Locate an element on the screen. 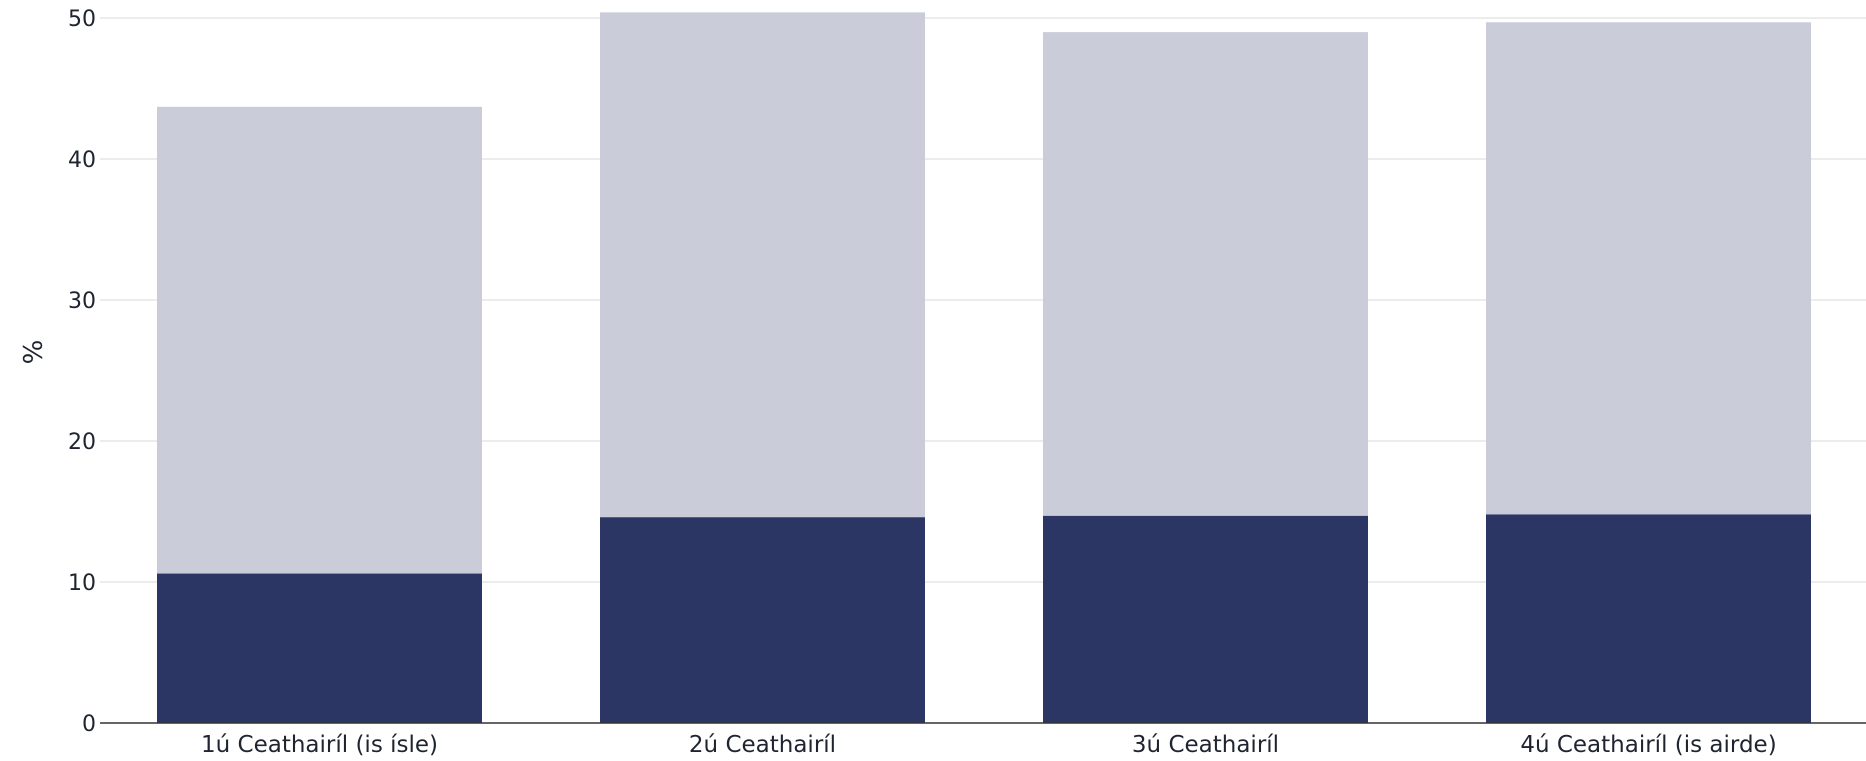  y-axis-ticks: 0 10 20 30 40 50 is located at coordinates (82, 372).